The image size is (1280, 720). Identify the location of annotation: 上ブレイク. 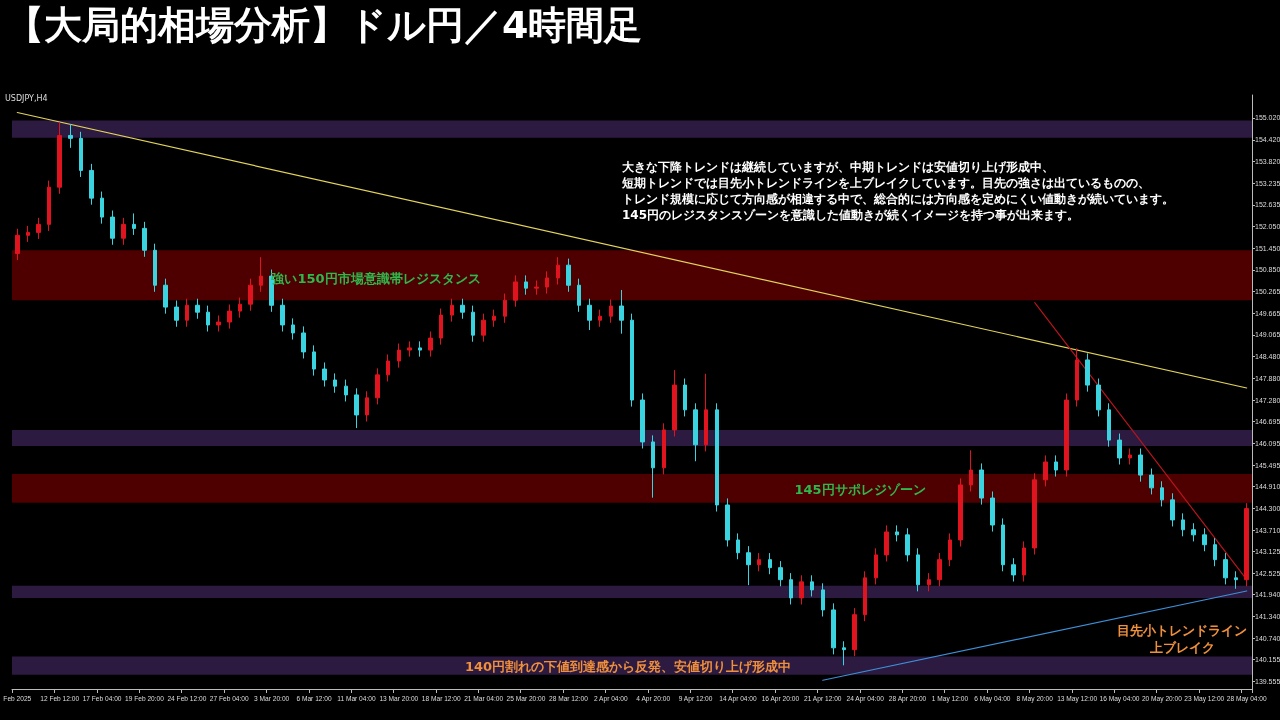
(1181, 647).